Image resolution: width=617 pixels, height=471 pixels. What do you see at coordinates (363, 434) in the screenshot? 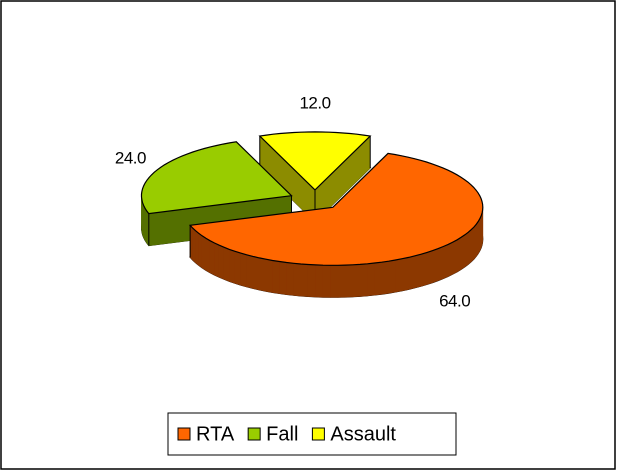
I see `legend-label: Assault` at bounding box center [363, 434].